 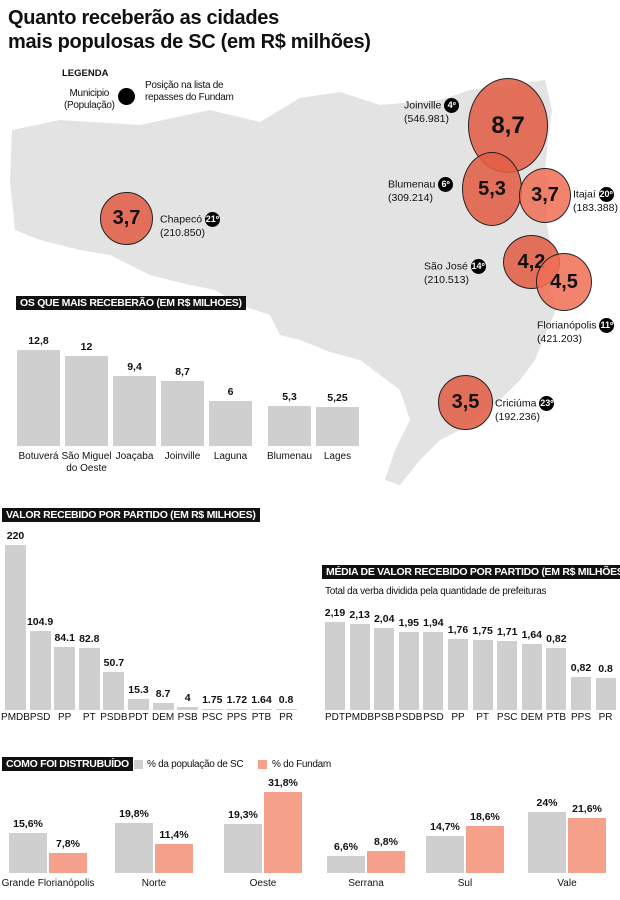 I want to click on category-label: PDT, so click(x=335, y=717).